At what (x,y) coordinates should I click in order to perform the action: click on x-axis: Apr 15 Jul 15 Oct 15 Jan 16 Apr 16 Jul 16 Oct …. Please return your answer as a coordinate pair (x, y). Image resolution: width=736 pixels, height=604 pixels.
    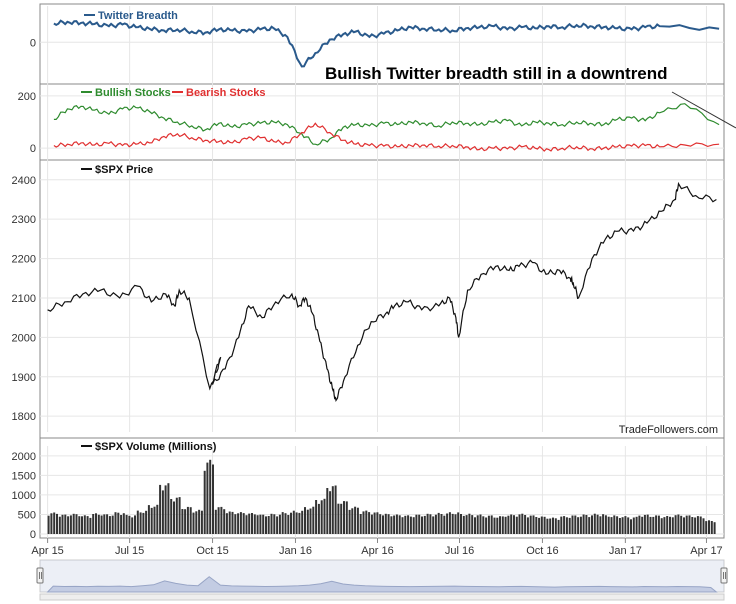
    Looking at the image, I should click on (377, 547).